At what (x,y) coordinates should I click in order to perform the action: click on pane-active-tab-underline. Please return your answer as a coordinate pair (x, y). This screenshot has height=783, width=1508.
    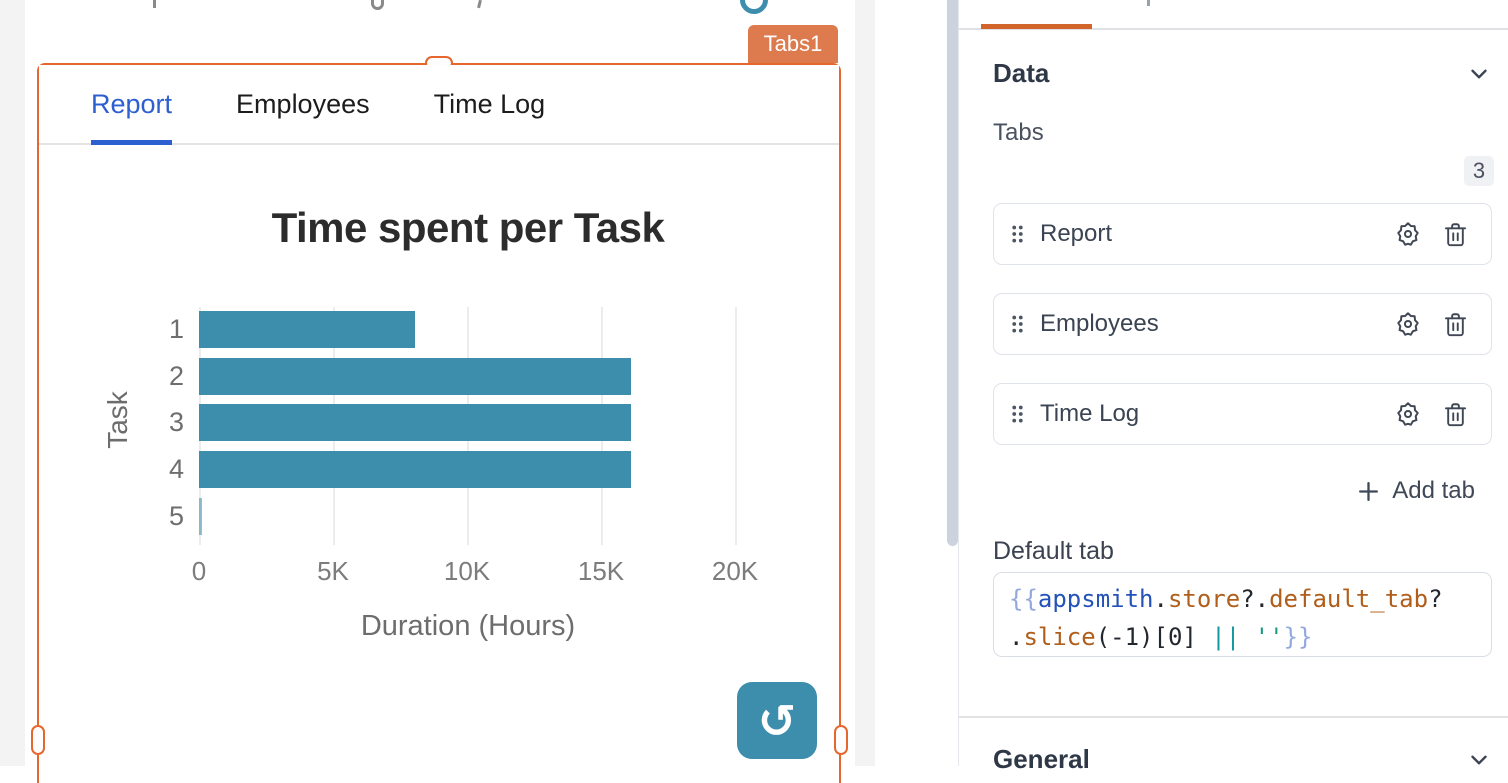
    Looking at the image, I should click on (1036, 26).